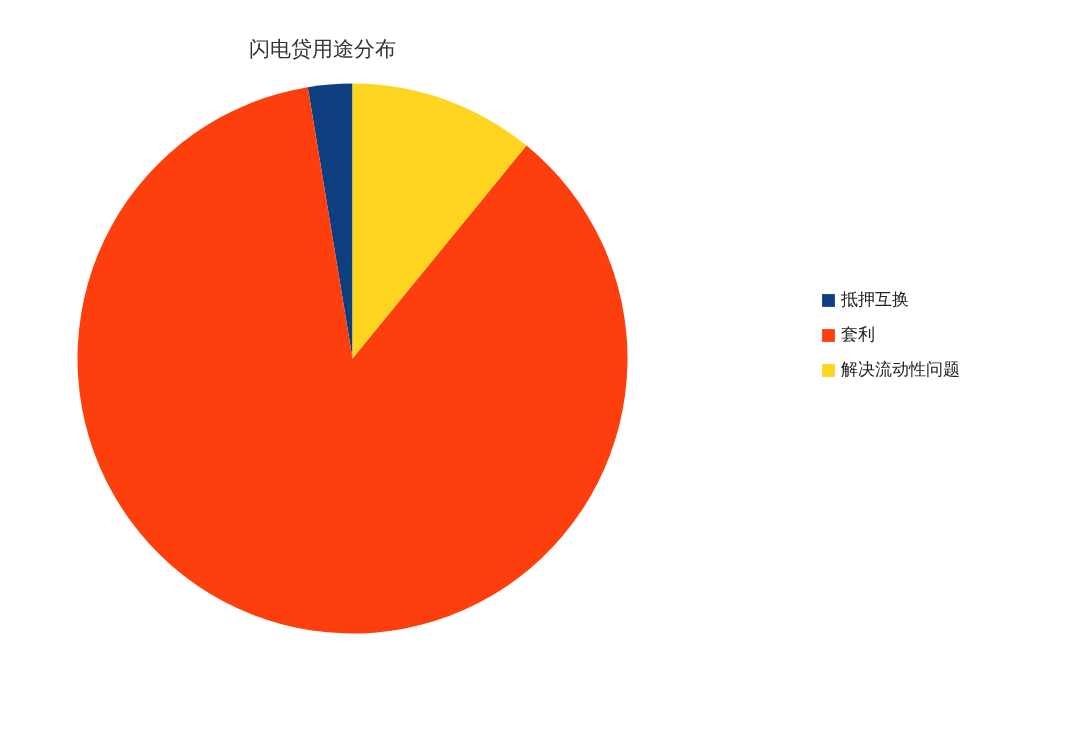 This screenshot has height=741, width=1080. I want to click on legend-label: 解决流动性问题, so click(900, 369).